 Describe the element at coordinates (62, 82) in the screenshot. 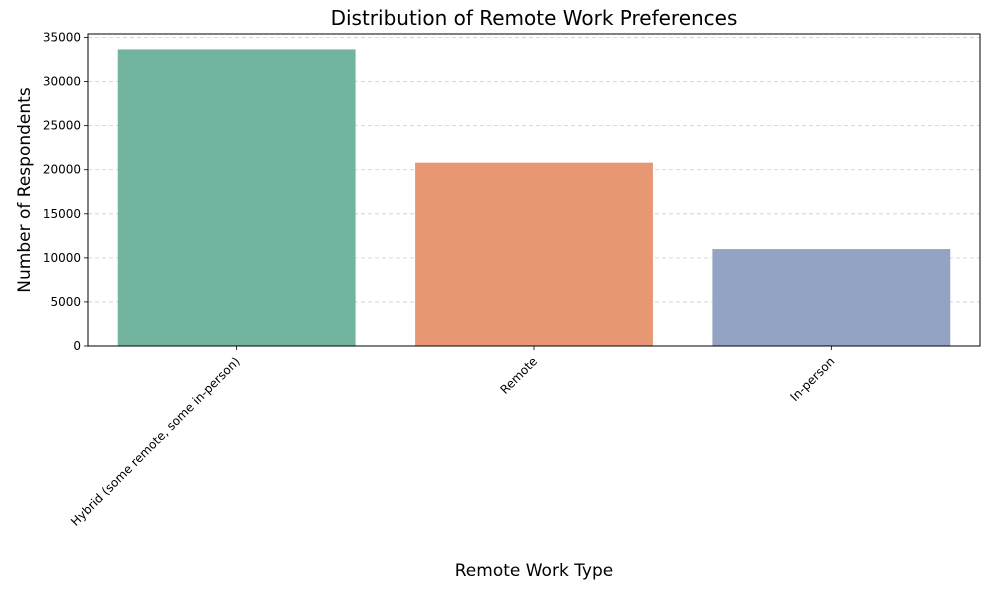

I see `y-tick-label: 30000` at that location.